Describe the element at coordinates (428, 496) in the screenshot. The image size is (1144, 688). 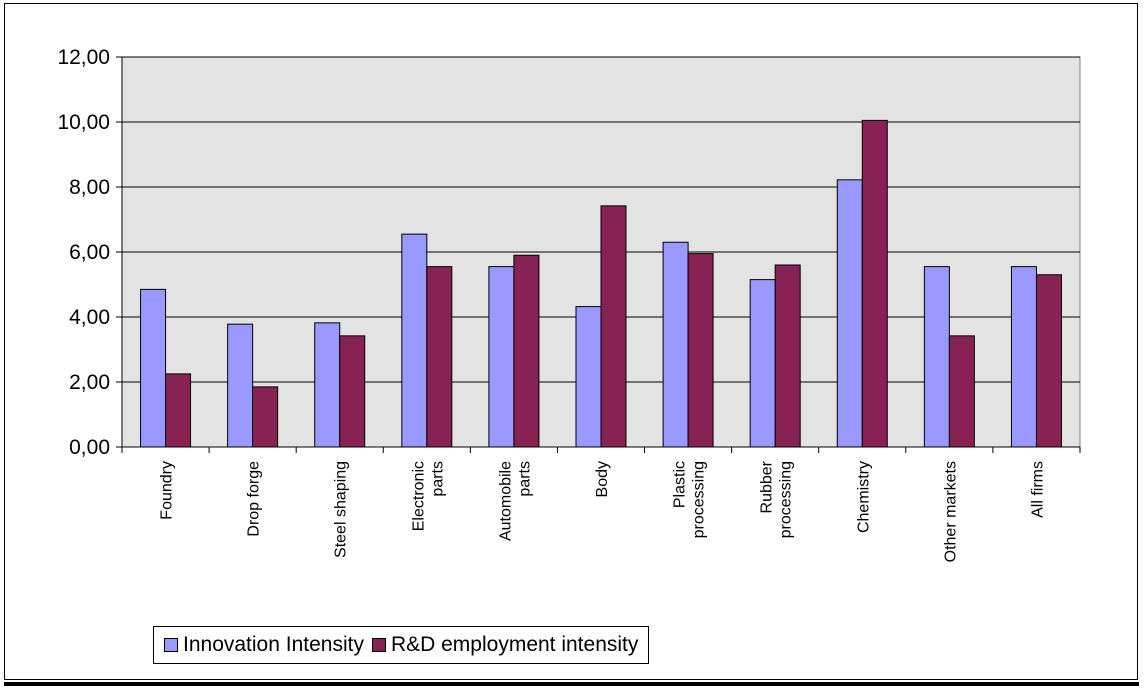
I see `x-category-label: Electronic parts` at that location.